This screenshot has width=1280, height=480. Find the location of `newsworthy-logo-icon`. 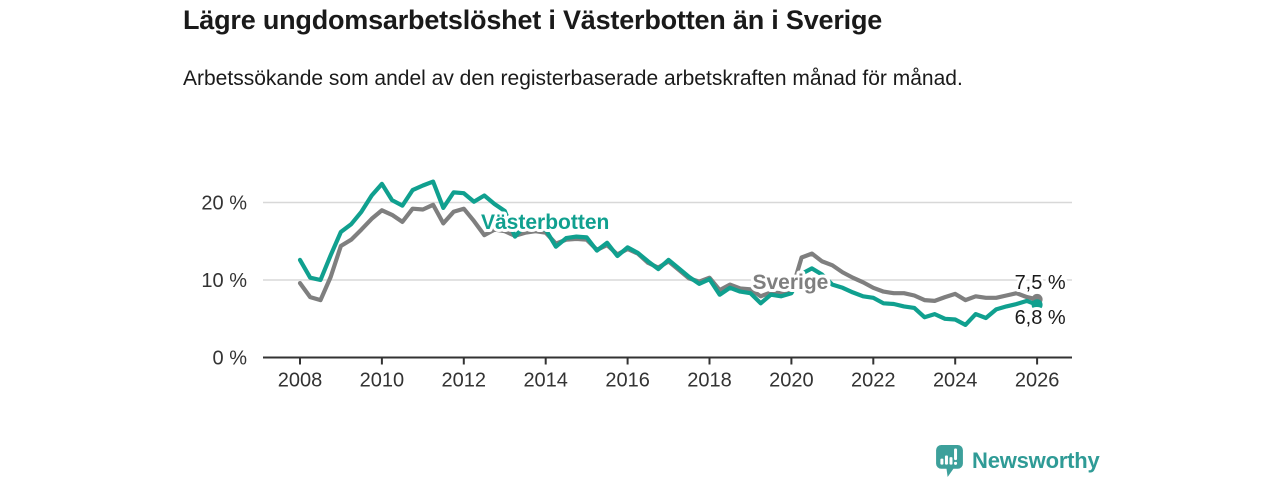

newsworthy-logo-icon is located at coordinates (949, 461).